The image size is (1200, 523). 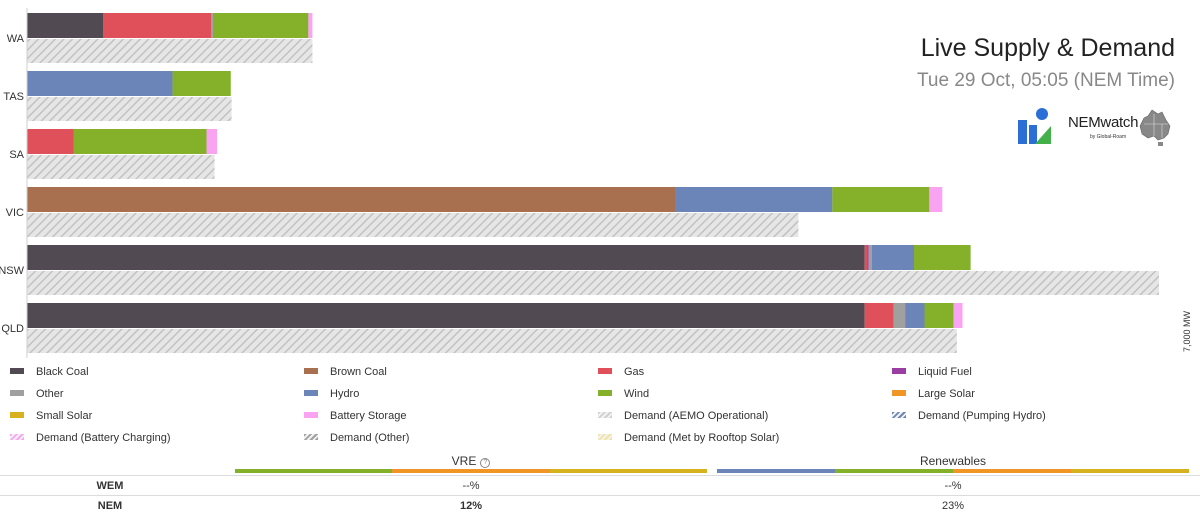 I want to click on bar-nsw-liquid-fuel, so click(x=868, y=257).